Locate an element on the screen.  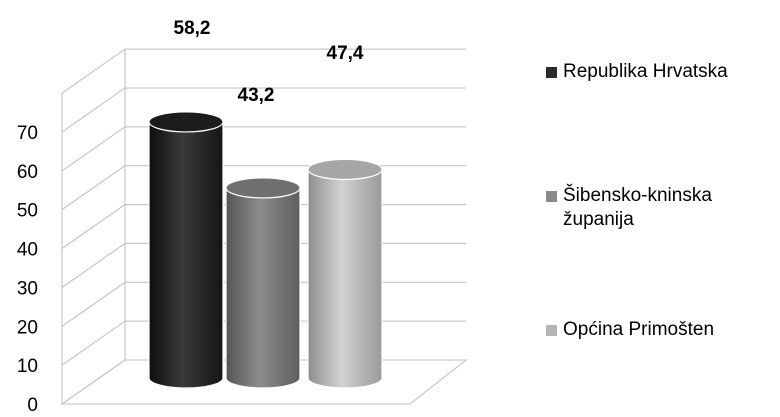
y-tick-label: 40 is located at coordinates (27, 250).